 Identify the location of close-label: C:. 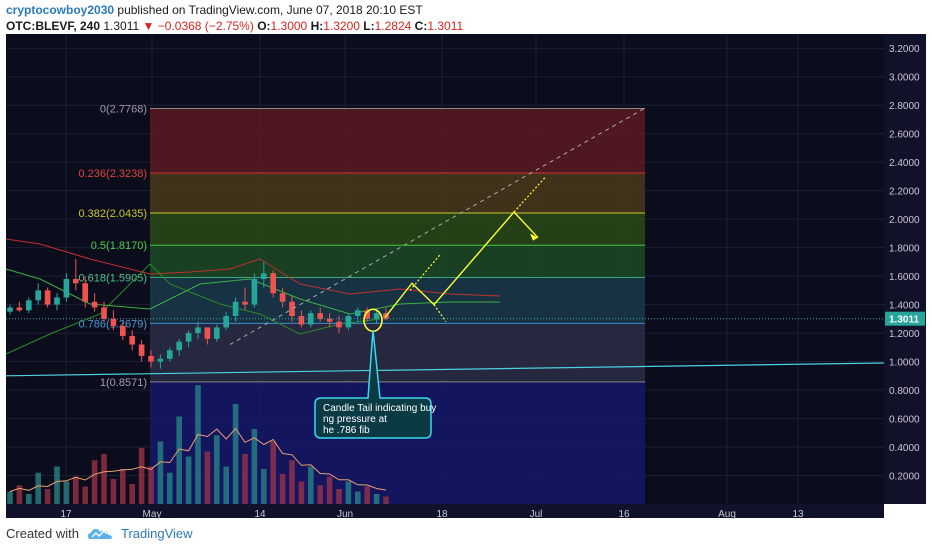
(421, 26).